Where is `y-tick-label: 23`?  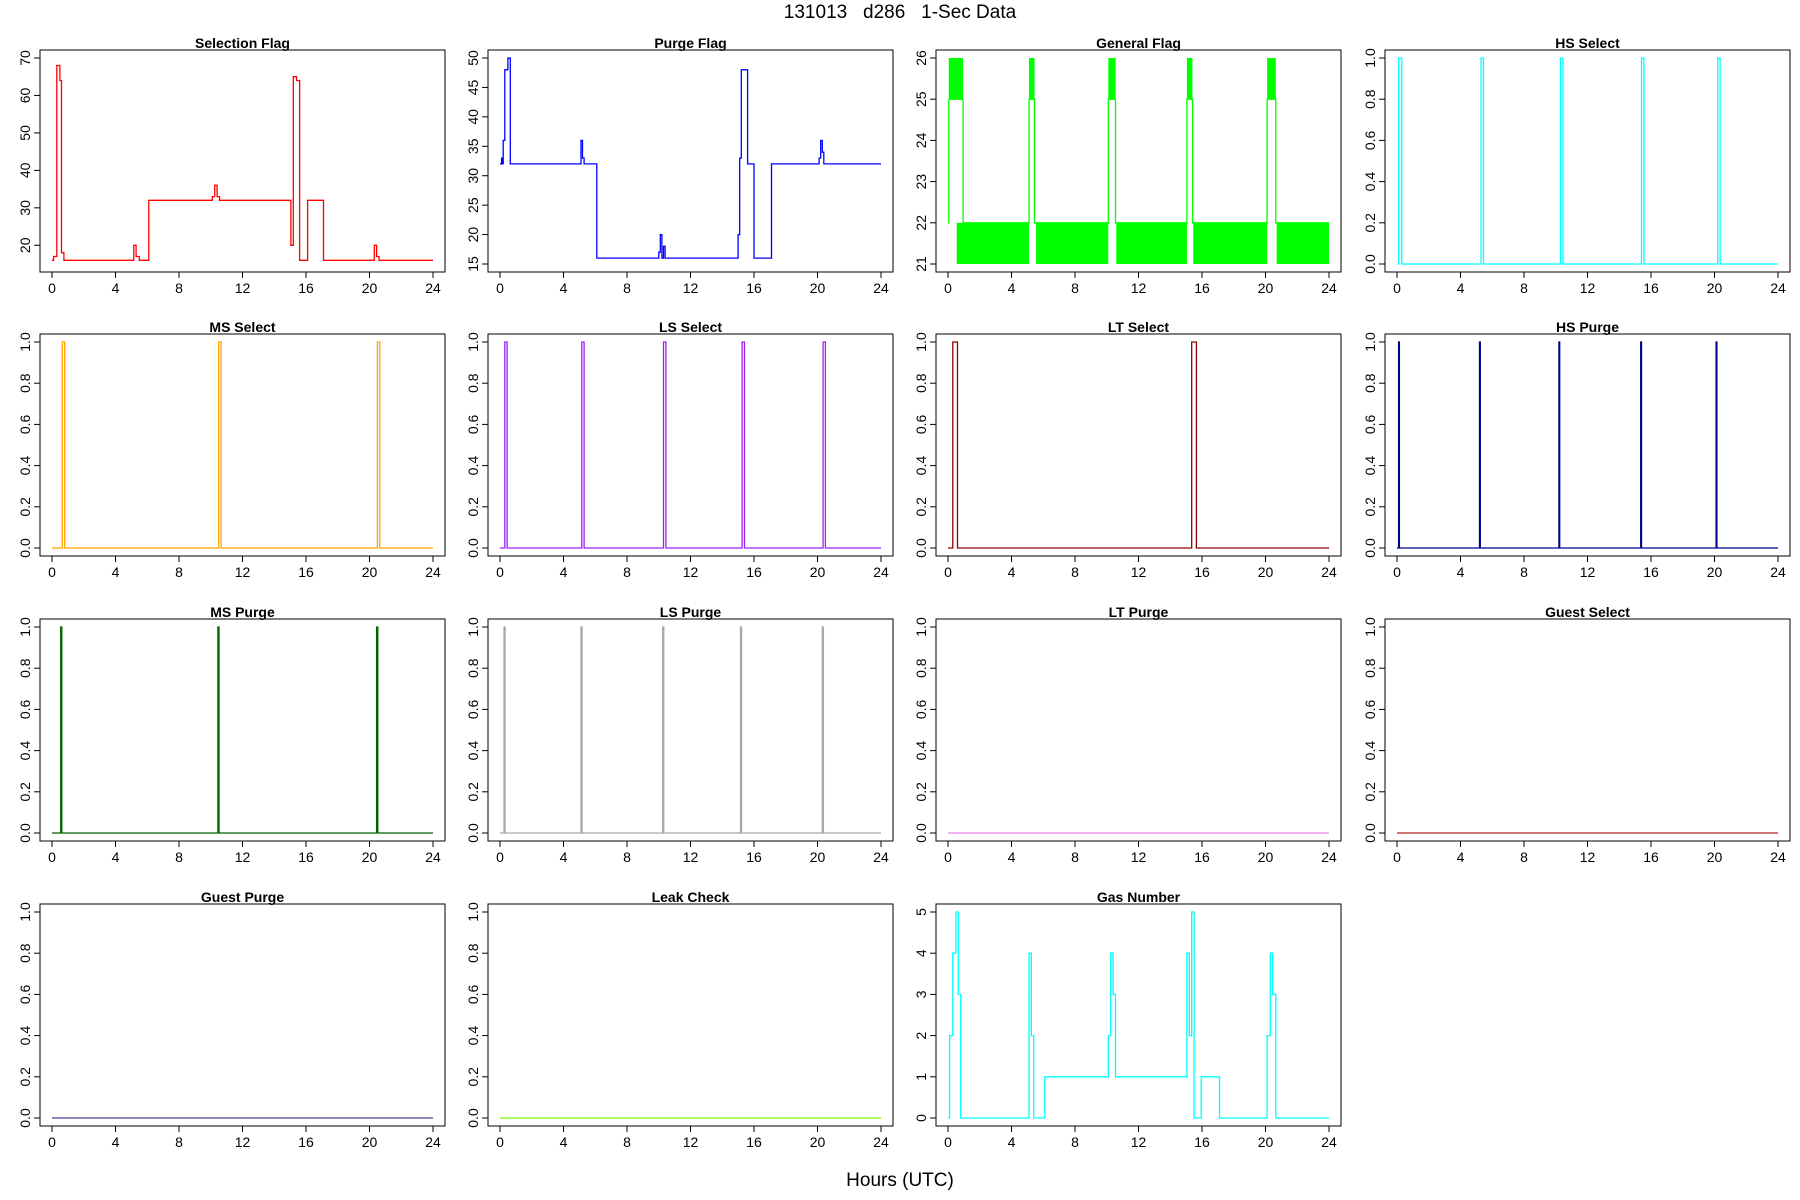 y-tick-label: 23 is located at coordinates (921, 182).